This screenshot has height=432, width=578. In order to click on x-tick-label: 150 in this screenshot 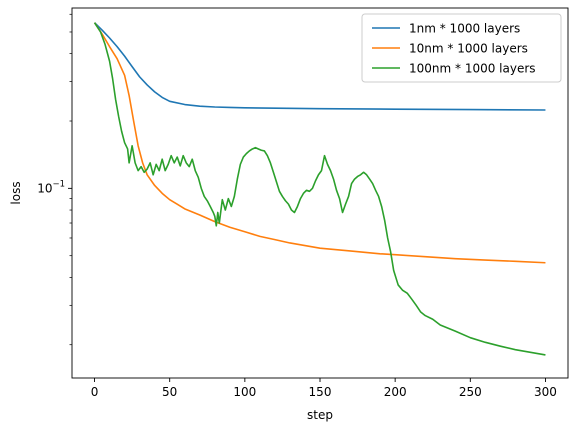, I will do `click(320, 392)`.